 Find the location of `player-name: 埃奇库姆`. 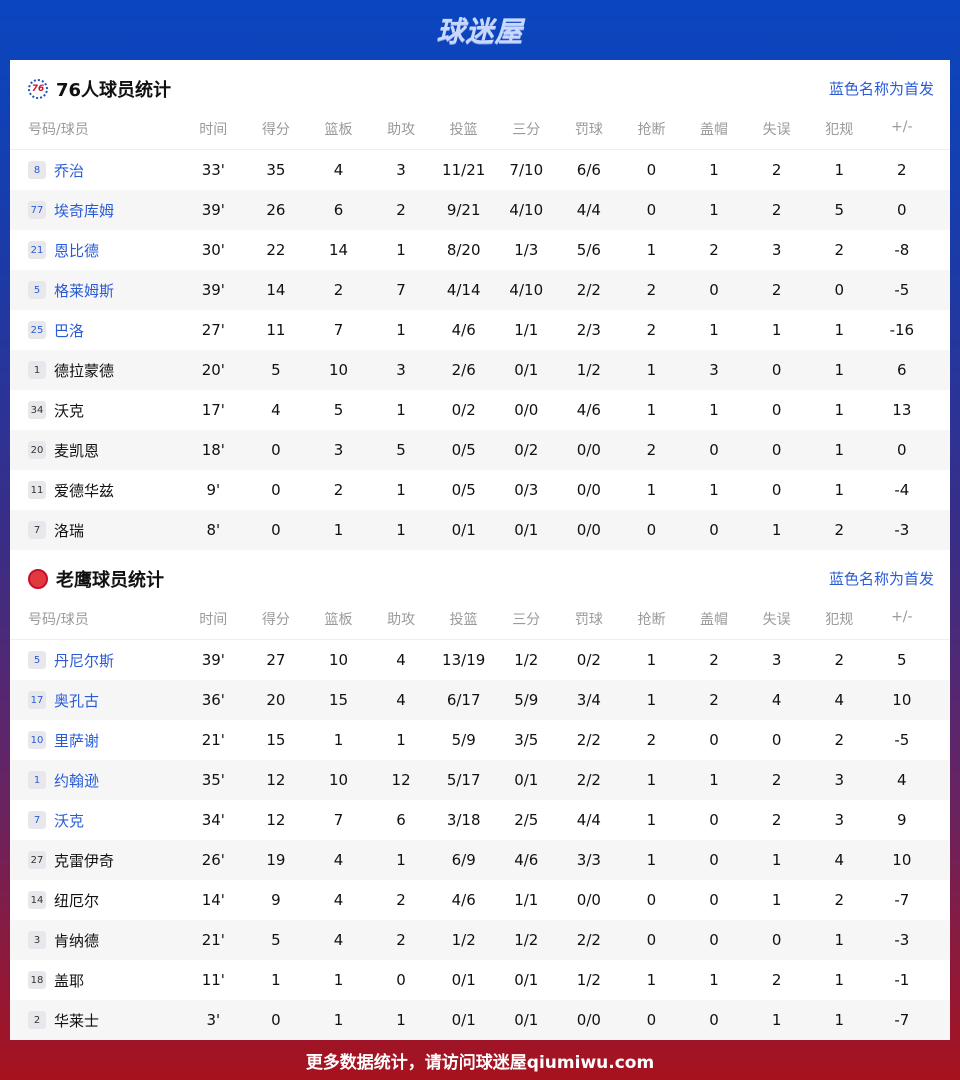

player-name: 埃奇库姆 is located at coordinates (84, 210).